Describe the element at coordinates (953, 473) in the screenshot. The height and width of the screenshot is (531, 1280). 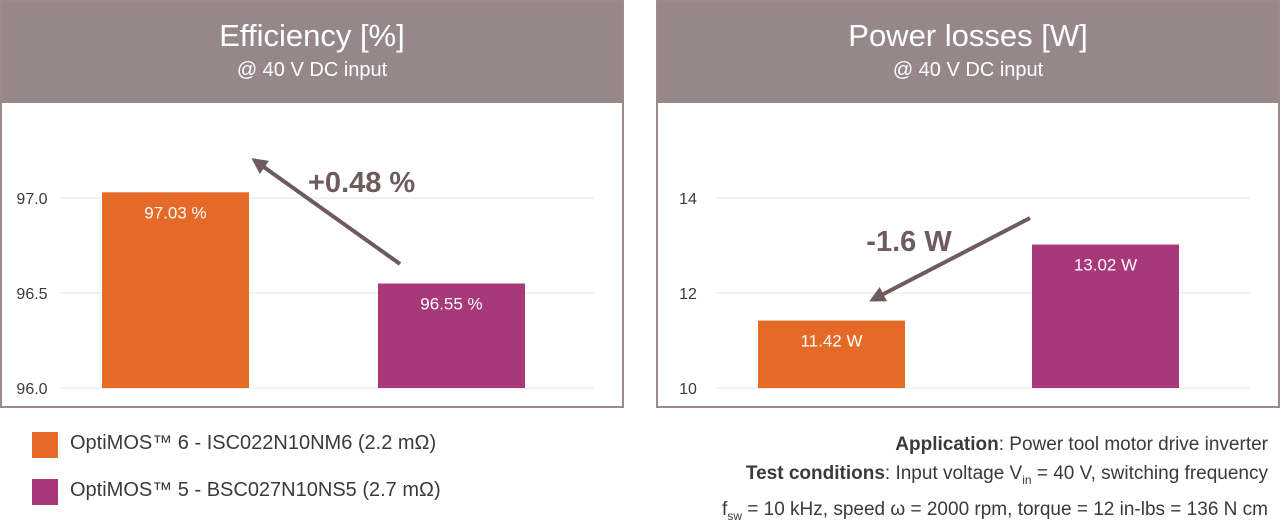
I see `test-conditions-text-1: : Input voltage V` at that location.